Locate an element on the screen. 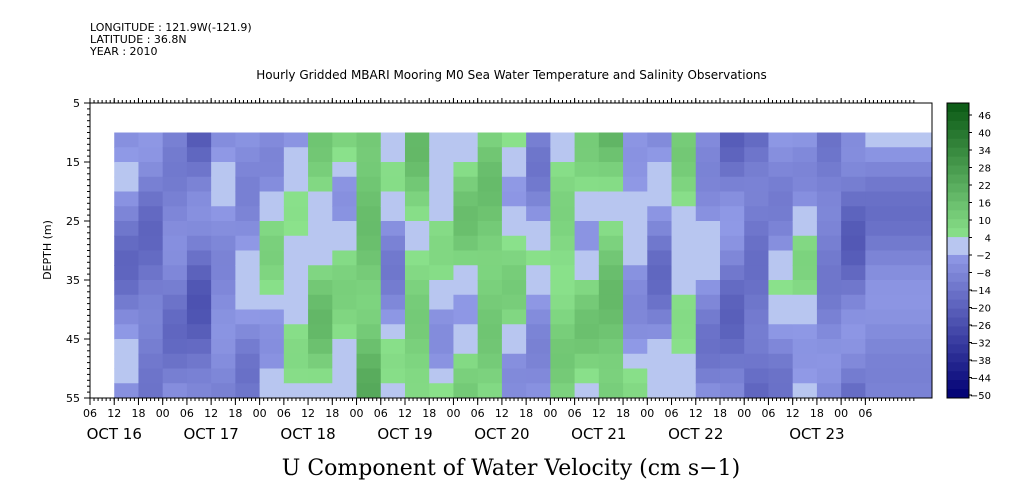  latitude-text: LATITUDE : 36.8N is located at coordinates (138, 39).